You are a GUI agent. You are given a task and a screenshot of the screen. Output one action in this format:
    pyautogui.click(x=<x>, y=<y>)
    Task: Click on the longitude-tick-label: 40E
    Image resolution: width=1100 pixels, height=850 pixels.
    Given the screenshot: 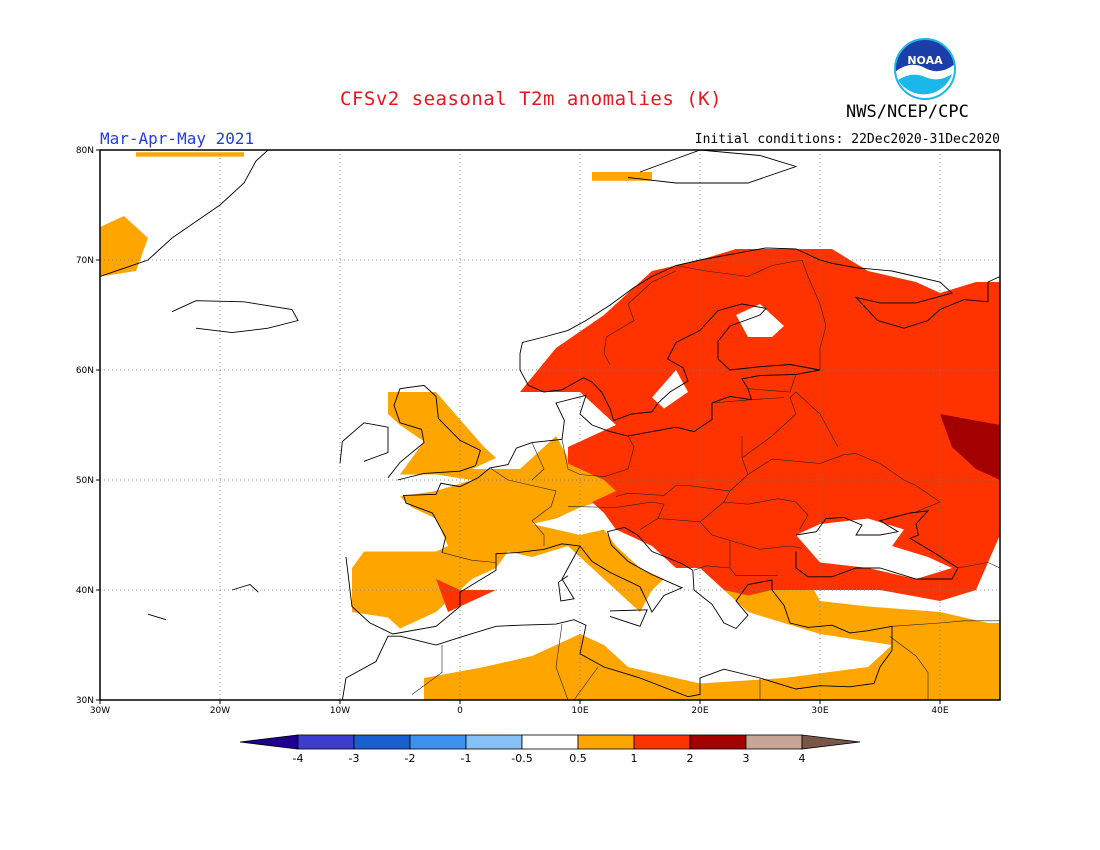 What is the action you would take?
    pyautogui.click(x=939, y=711)
    